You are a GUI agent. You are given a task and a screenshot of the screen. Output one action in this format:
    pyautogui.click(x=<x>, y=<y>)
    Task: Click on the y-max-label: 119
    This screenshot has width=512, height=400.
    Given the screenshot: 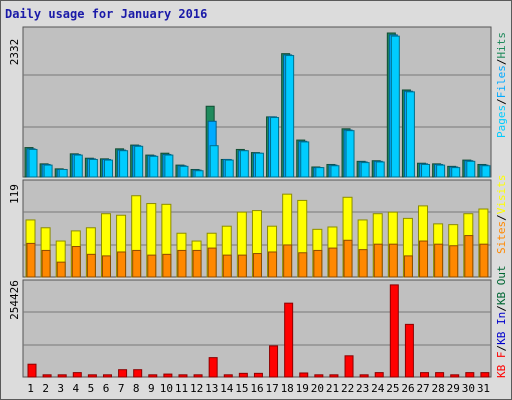 What is the action you would take?
    pyautogui.click(x=14, y=194)
    